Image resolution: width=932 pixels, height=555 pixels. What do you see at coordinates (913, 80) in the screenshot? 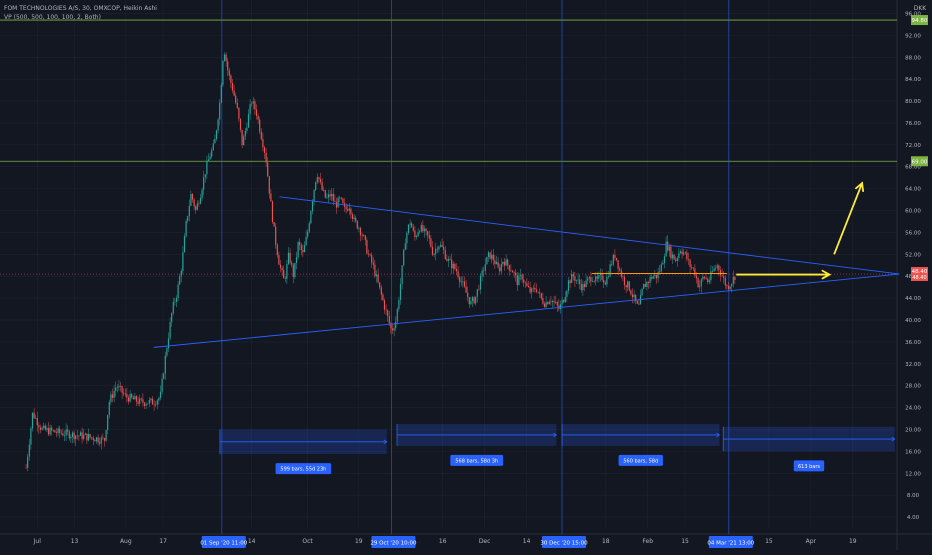
I see `y-tick-label: 84.00` at bounding box center [913, 80].